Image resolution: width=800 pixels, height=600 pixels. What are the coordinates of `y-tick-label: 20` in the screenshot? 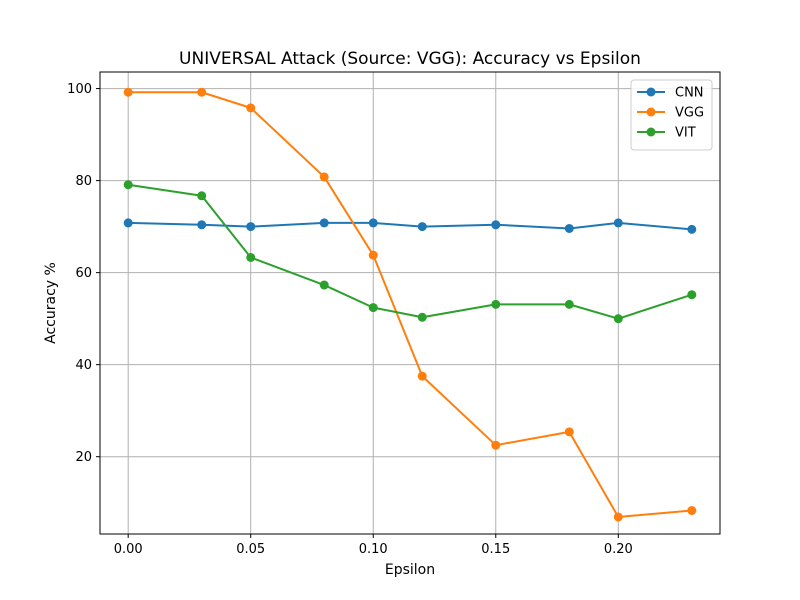 It's located at (83, 457).